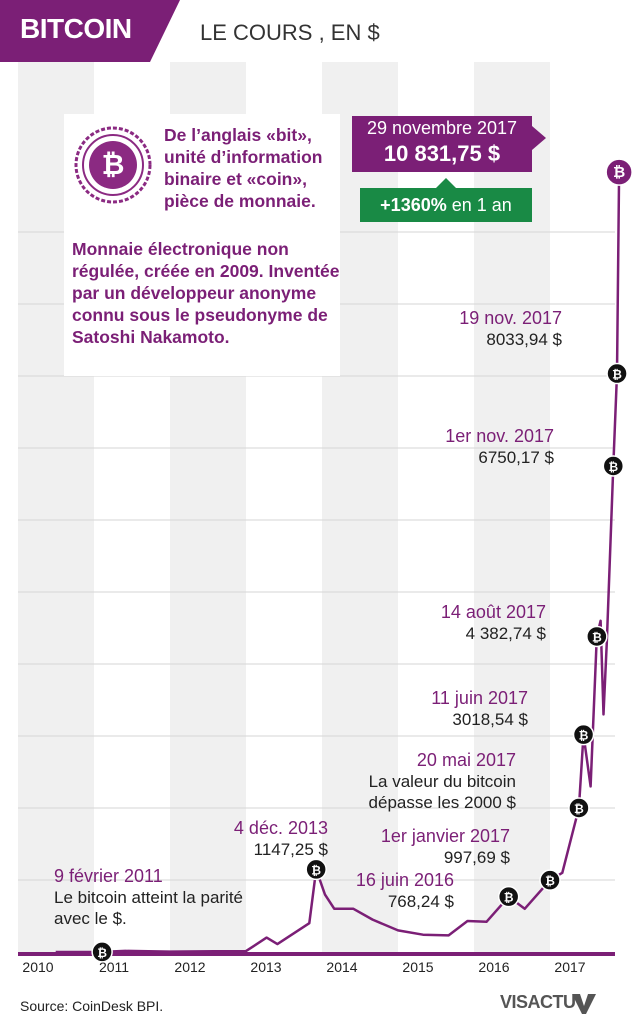 This screenshot has height=1024, width=632. What do you see at coordinates (442, 792) in the screenshot?
I see `annotation-value: La valeur du bitcoin dépasse les 2000 $` at bounding box center [442, 792].